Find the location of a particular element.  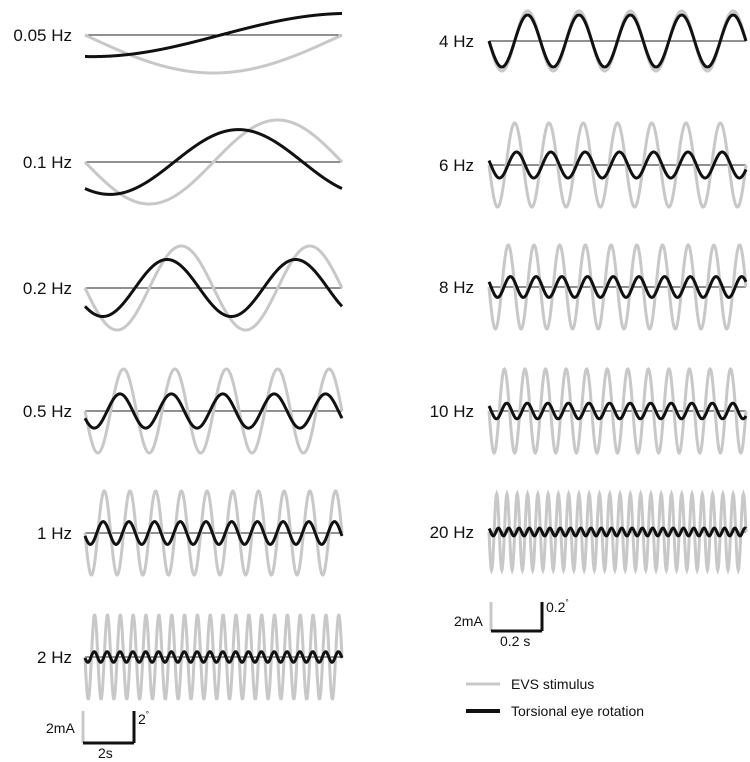

trace-panel: 0.2 Hz is located at coordinates (183, 288).